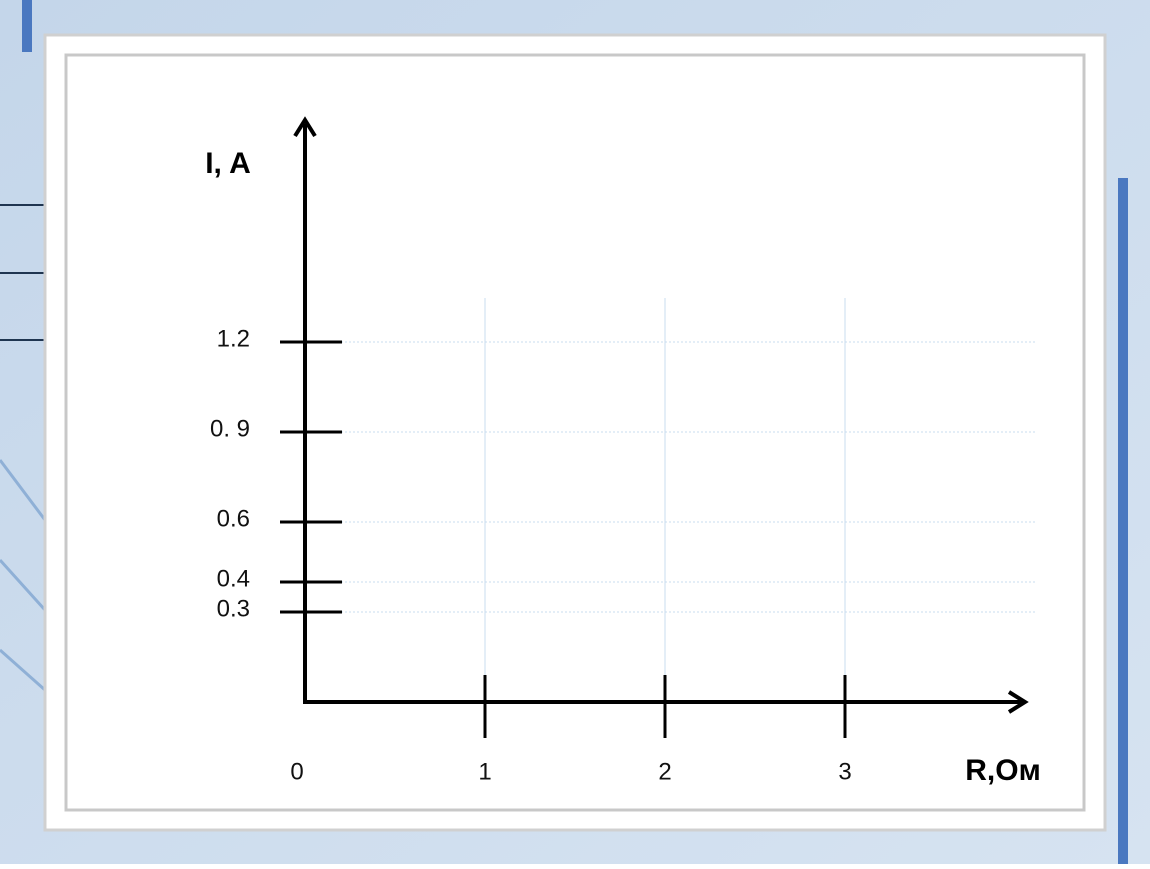  I want to click on decor-lines, so click(22, 272).